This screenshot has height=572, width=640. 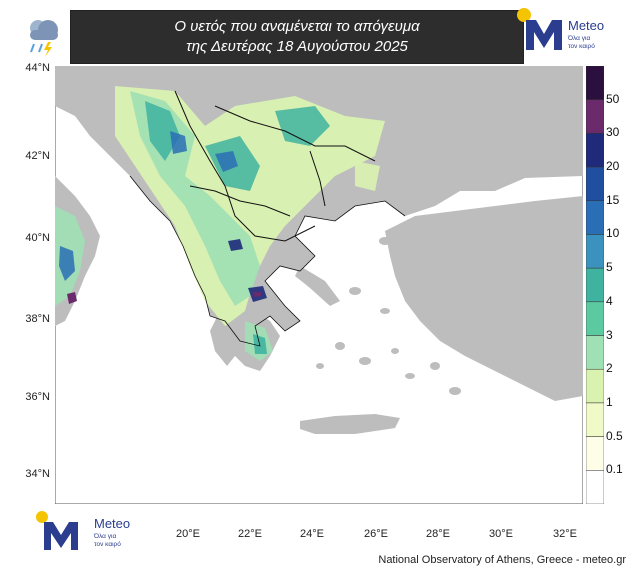 What do you see at coordinates (297, 46) in the screenshot?
I see `title-line-2: της Δευτέρας 18 Αυγούστου 2025` at bounding box center [297, 46].